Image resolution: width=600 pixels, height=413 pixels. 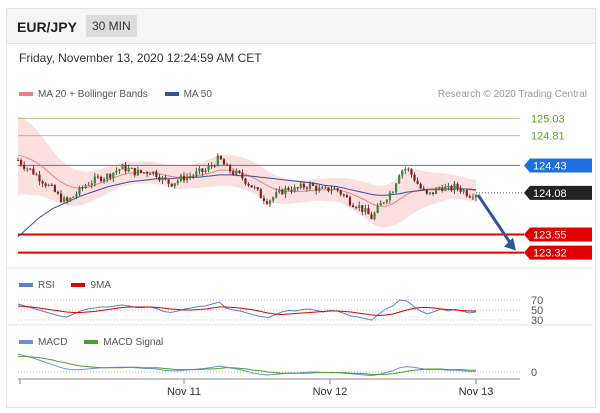 I want to click on timeframe-button: 30 MIN, so click(x=111, y=26).